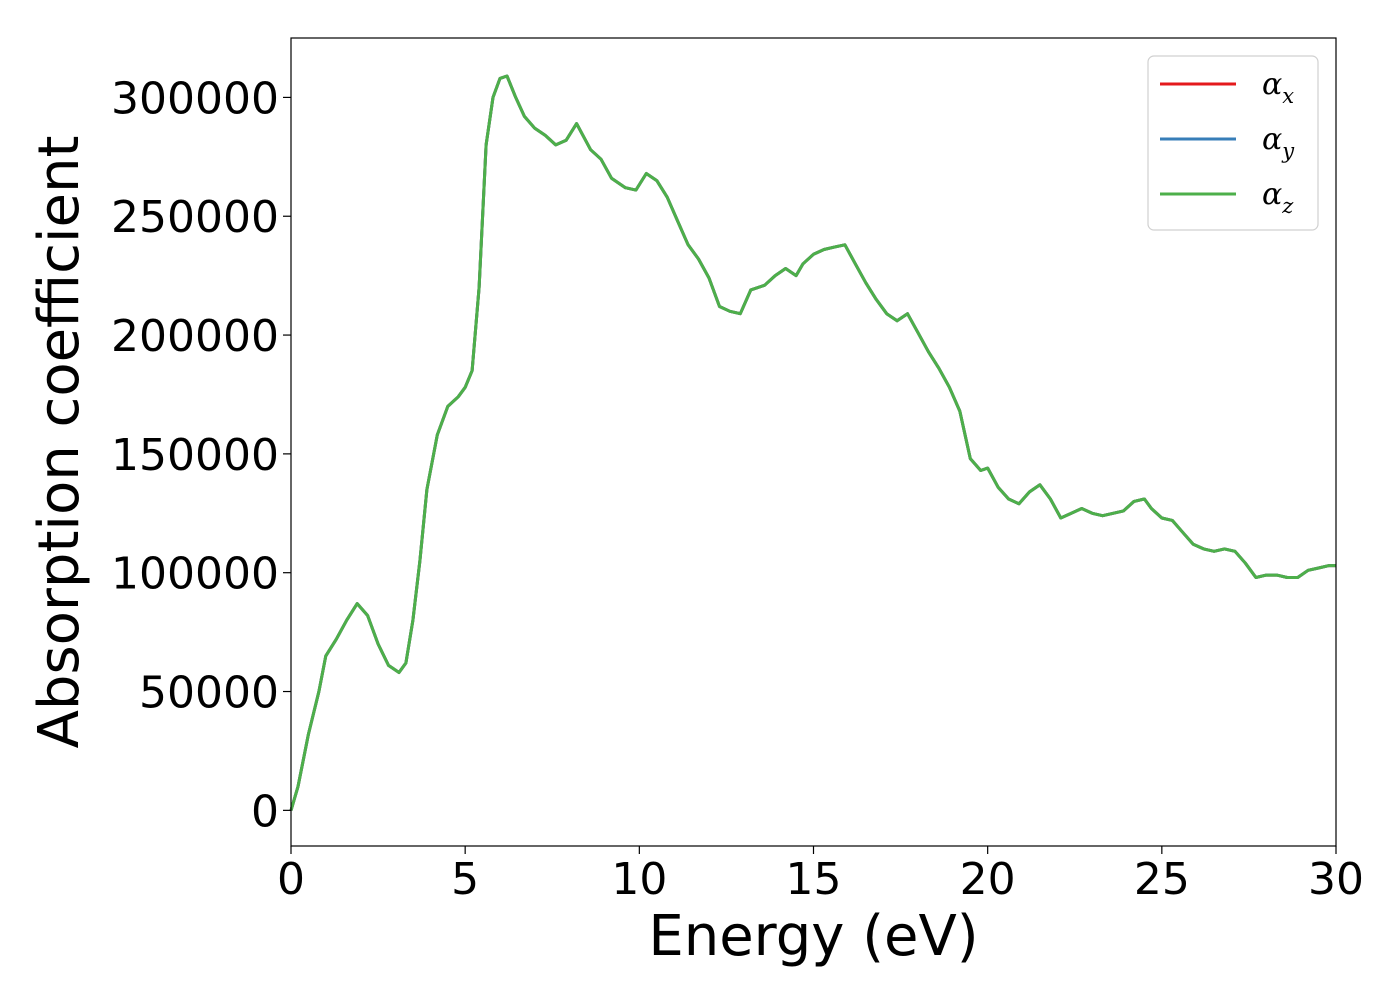  I want to click on x-tick-label: 10, so click(639, 879).